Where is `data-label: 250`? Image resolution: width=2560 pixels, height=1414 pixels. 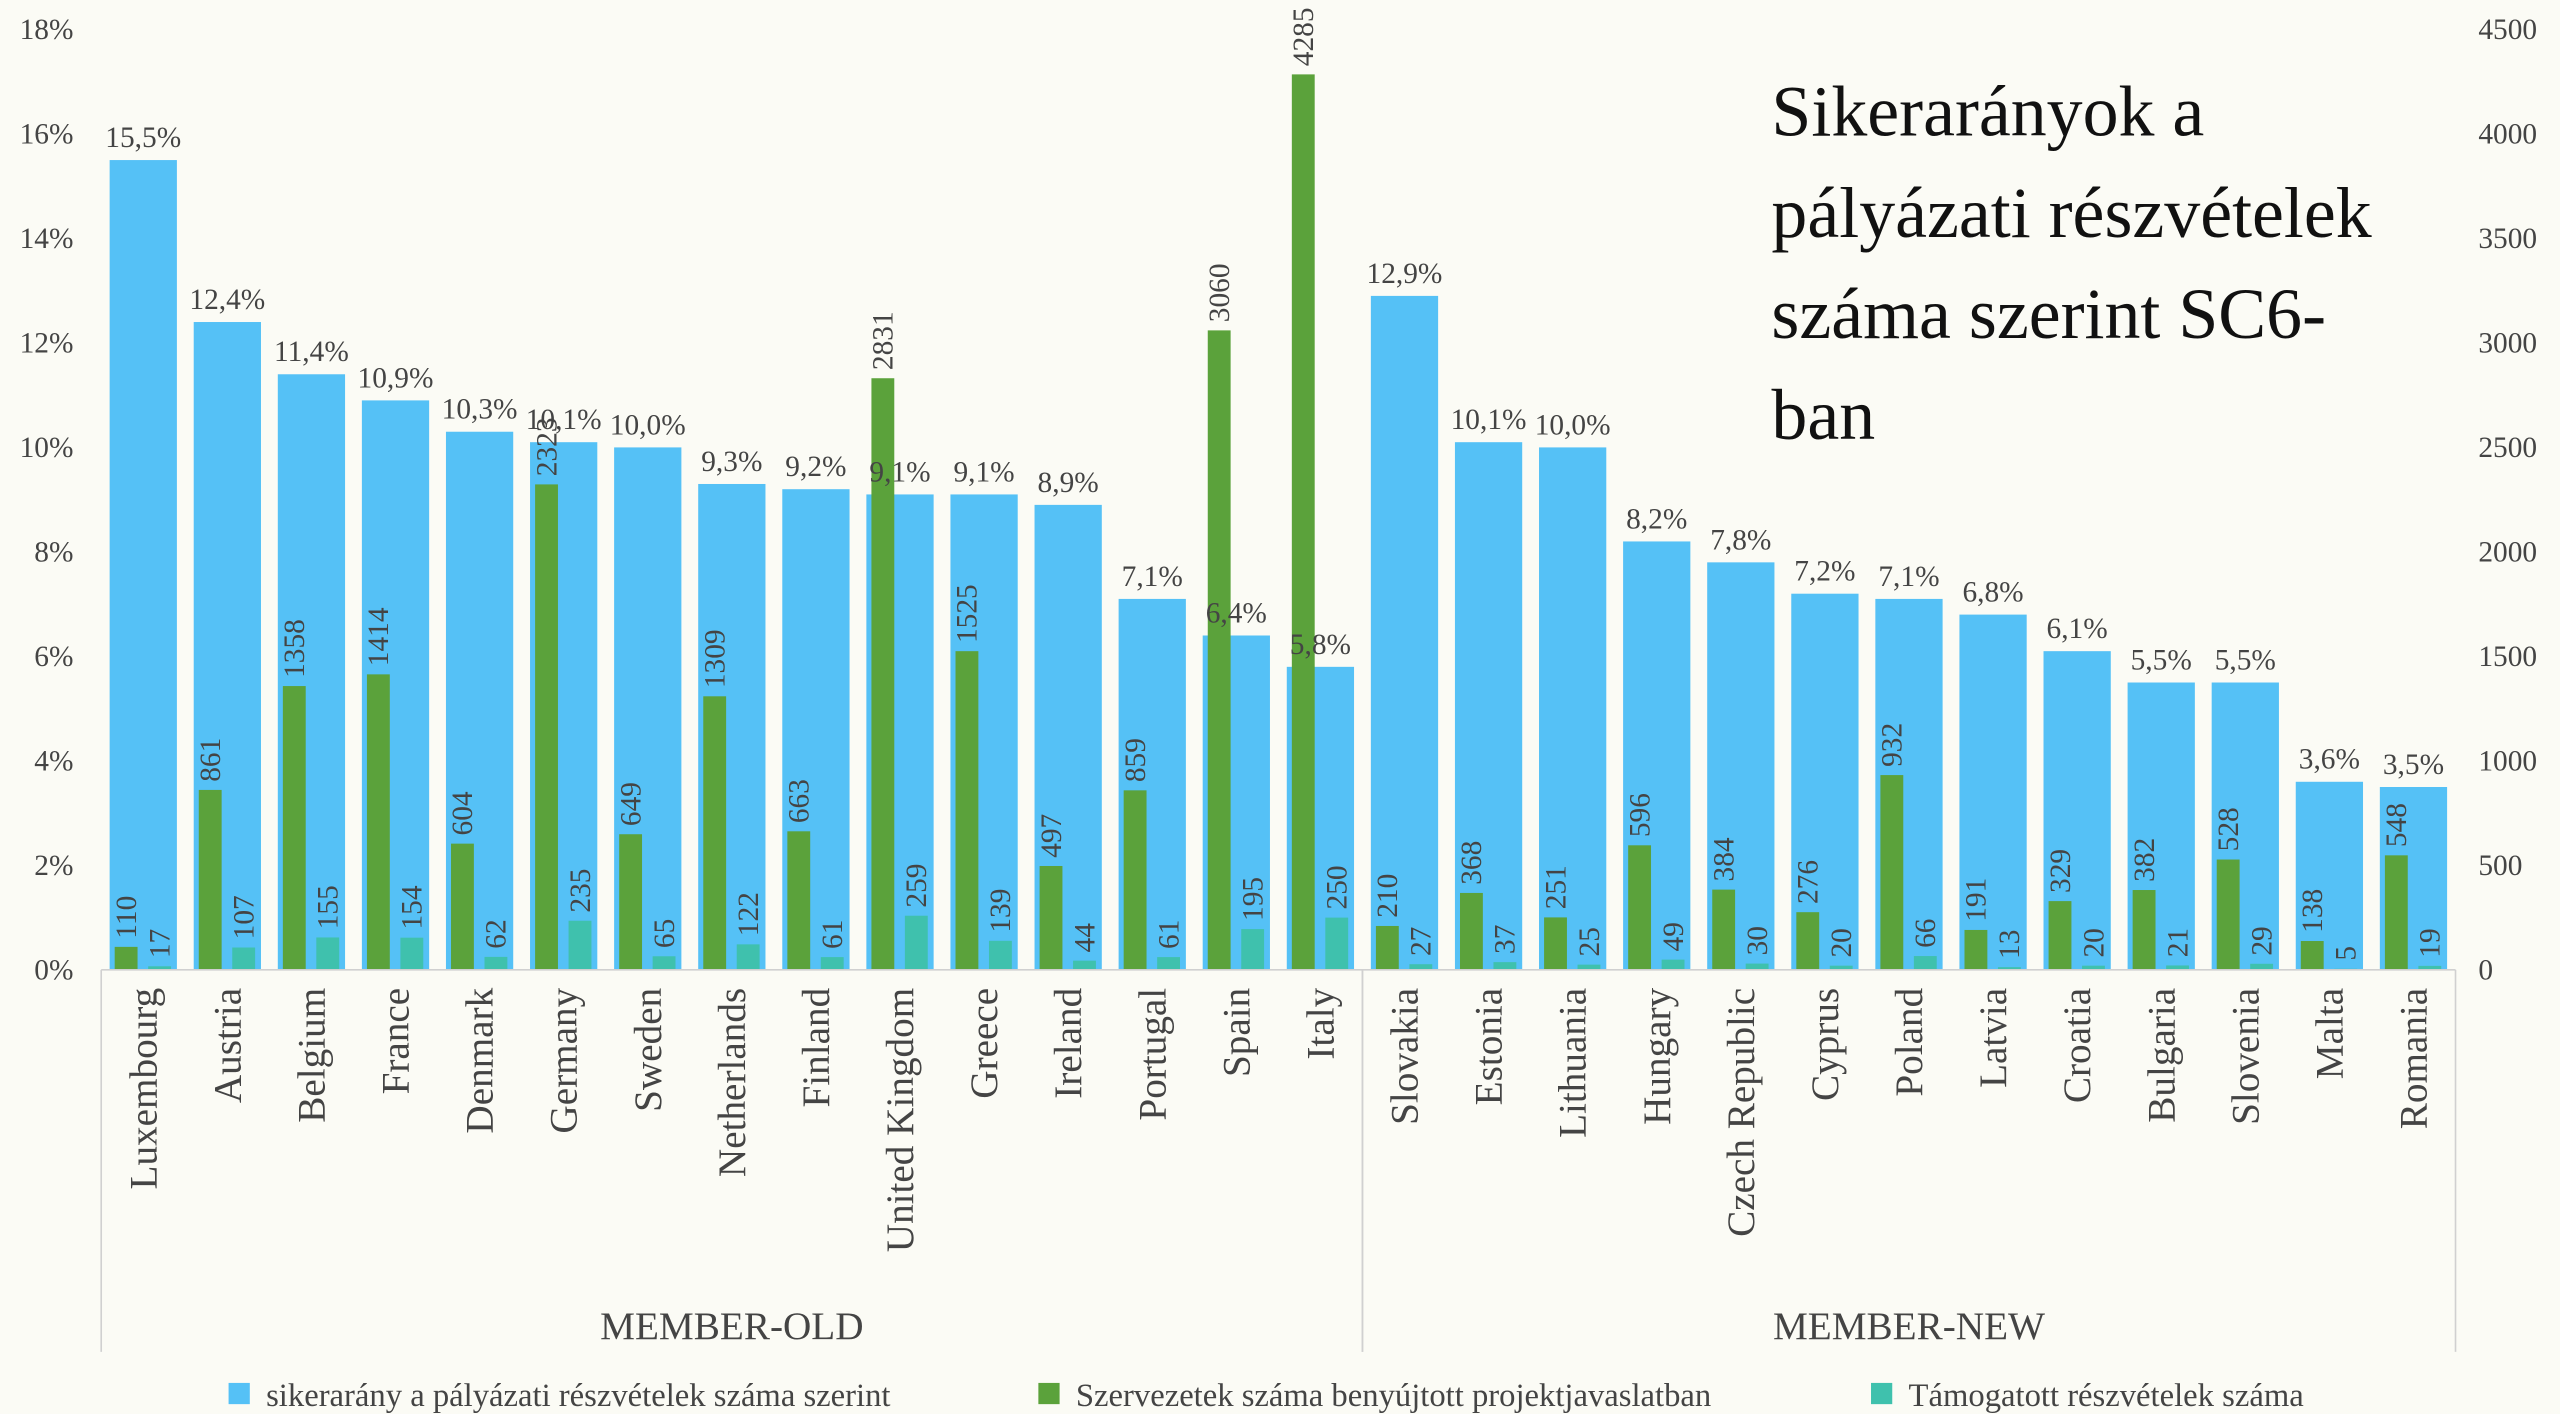 data-label: 250 is located at coordinates (1338, 887).